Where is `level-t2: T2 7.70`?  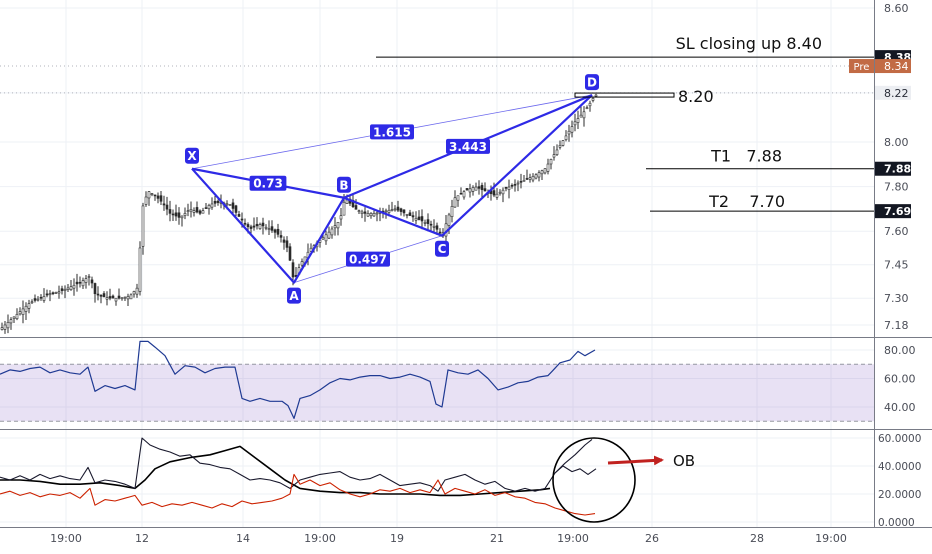 level-t2: T2 7.70 is located at coordinates (762, 202).